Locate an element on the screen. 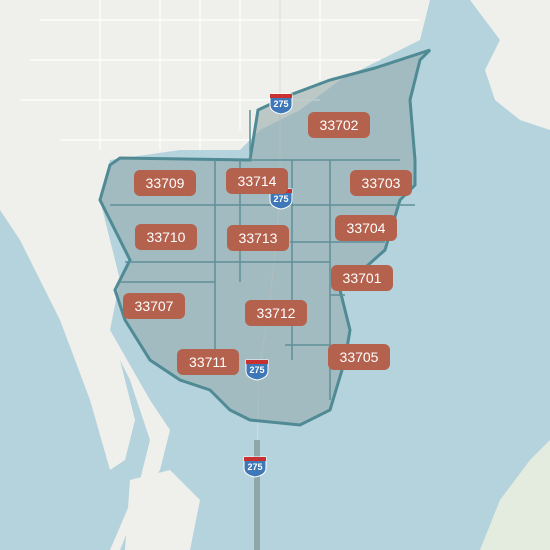 This screenshot has height=550, width=550. zip-label: 33703 is located at coordinates (381, 183).